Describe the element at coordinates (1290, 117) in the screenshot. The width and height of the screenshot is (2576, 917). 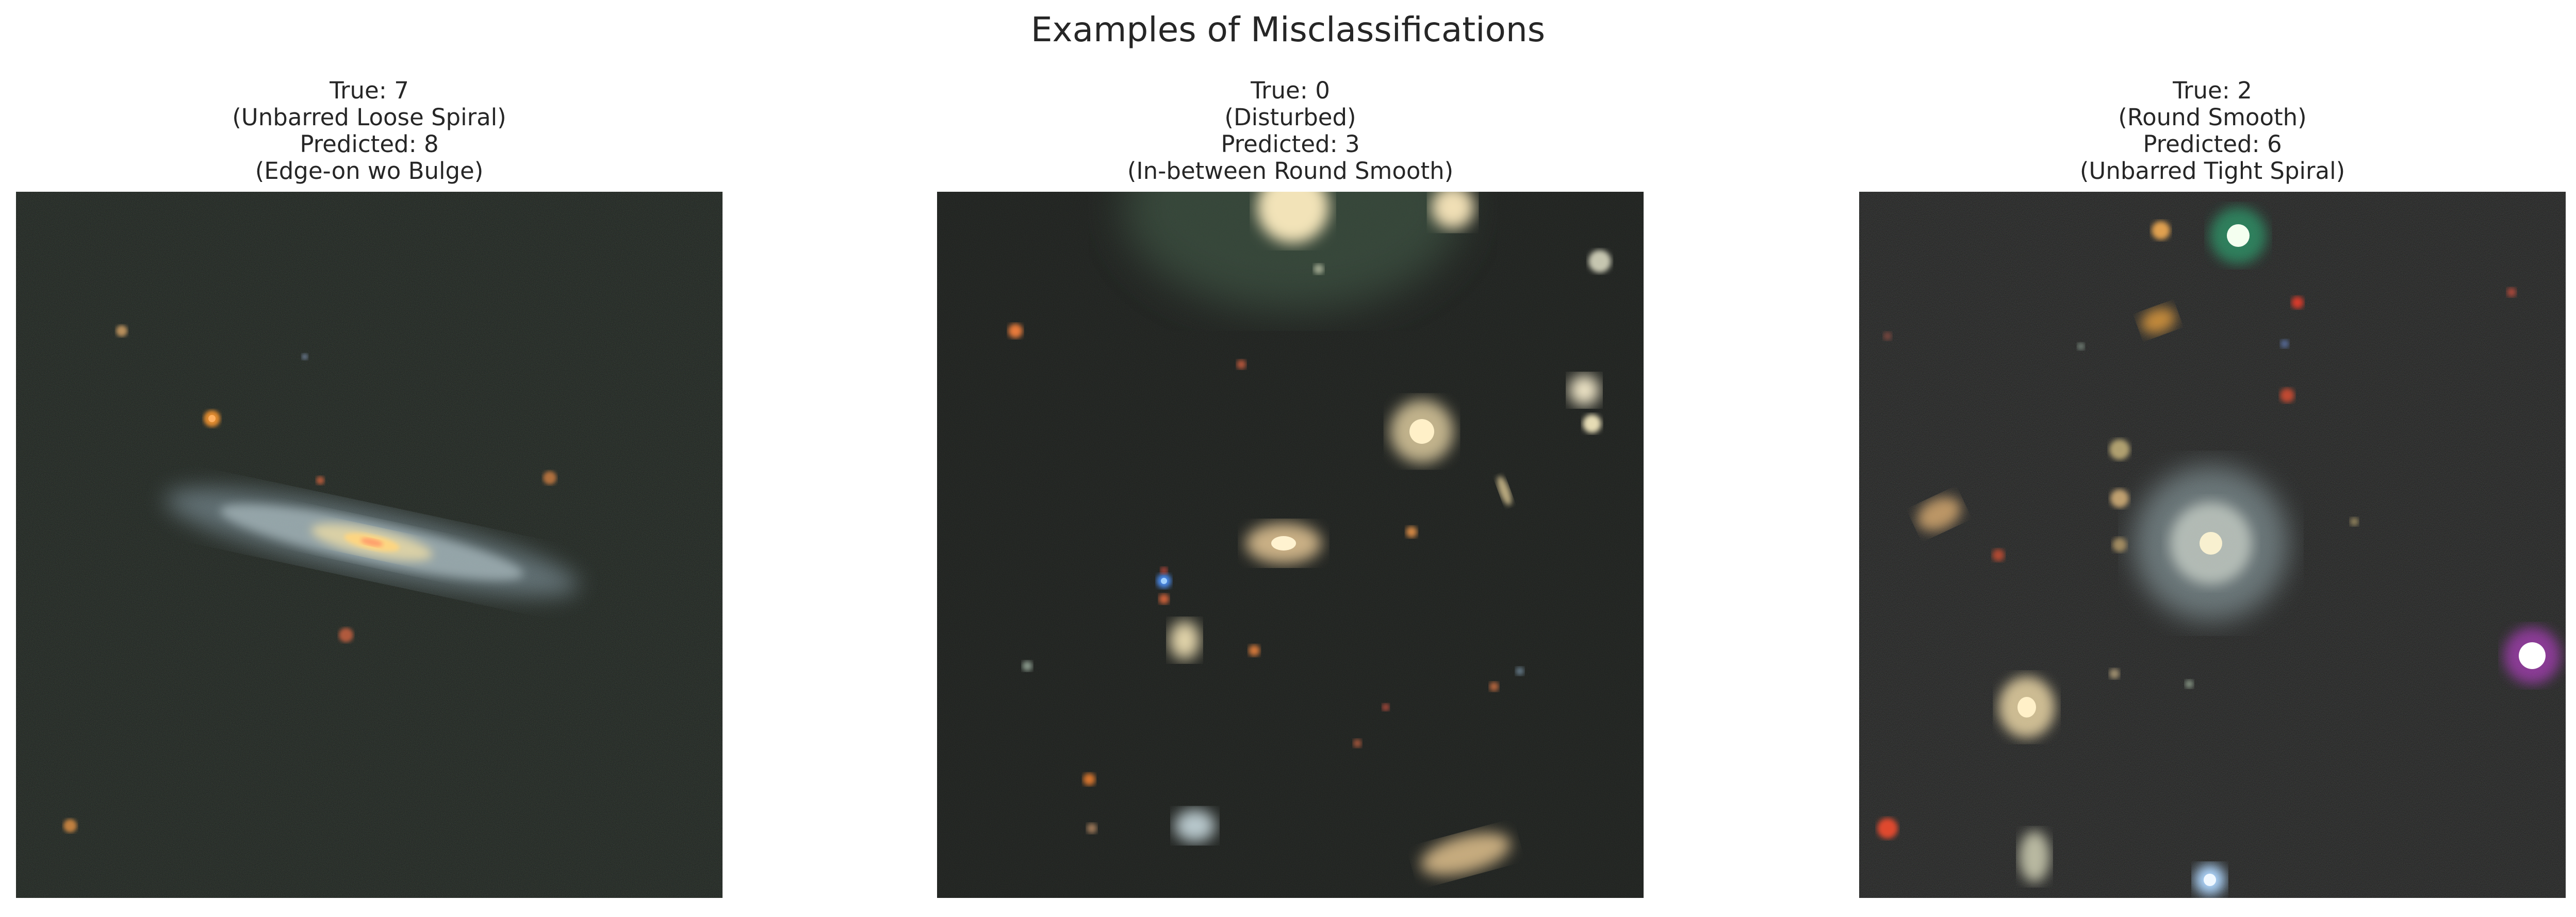
I see `panel-2-true-class: (Disturbed)` at that location.